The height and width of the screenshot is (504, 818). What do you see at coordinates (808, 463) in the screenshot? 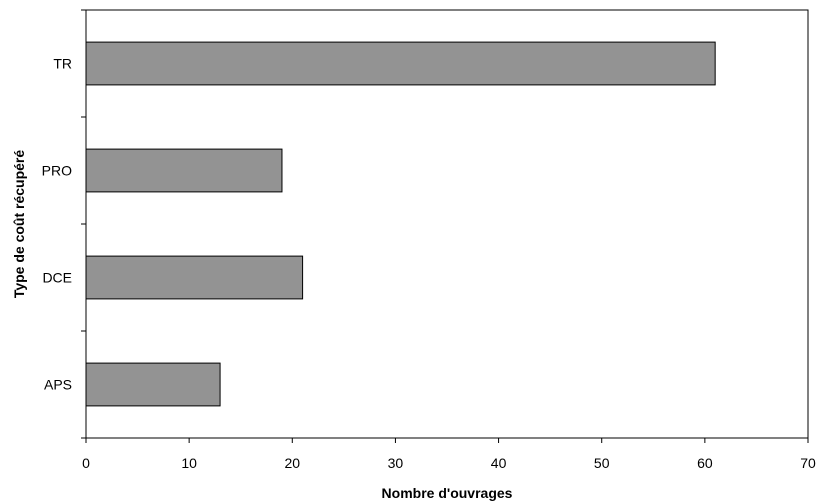
I see `x-tick-label: 70` at bounding box center [808, 463].